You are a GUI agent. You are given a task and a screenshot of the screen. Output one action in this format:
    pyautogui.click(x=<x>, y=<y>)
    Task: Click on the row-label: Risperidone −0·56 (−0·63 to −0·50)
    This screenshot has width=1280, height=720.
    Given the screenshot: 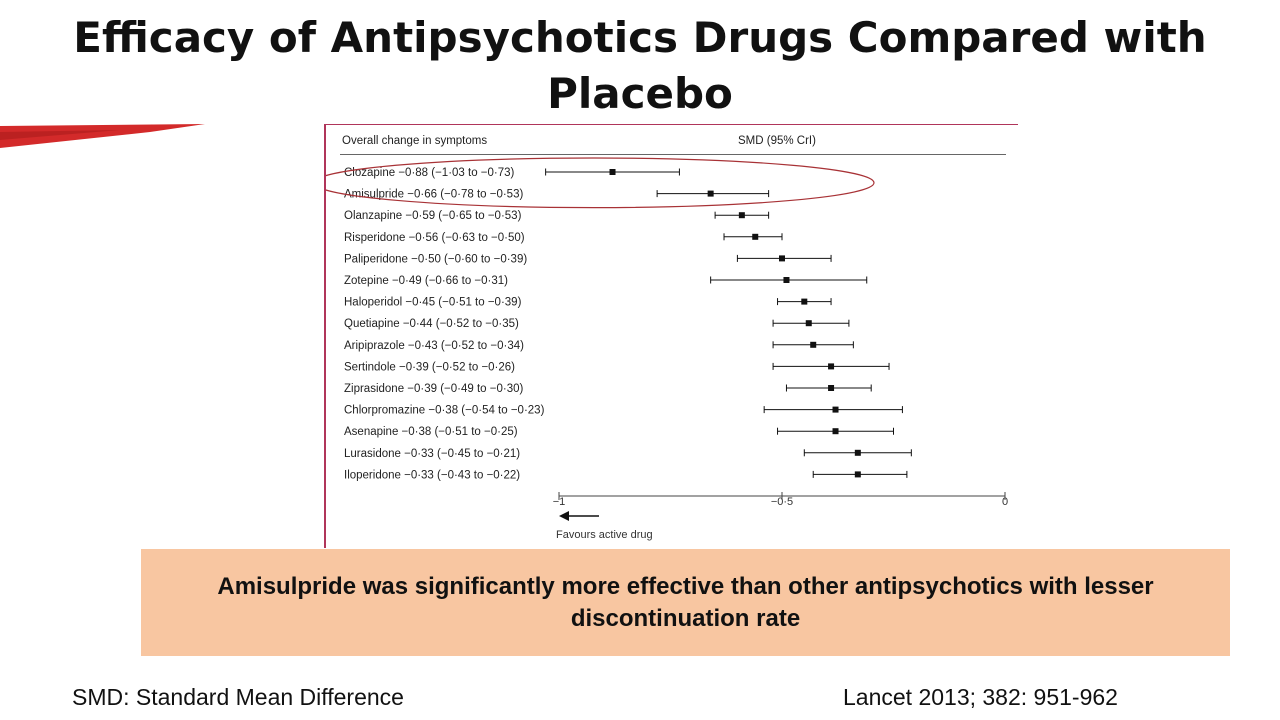 What is the action you would take?
    pyautogui.click(x=434, y=238)
    